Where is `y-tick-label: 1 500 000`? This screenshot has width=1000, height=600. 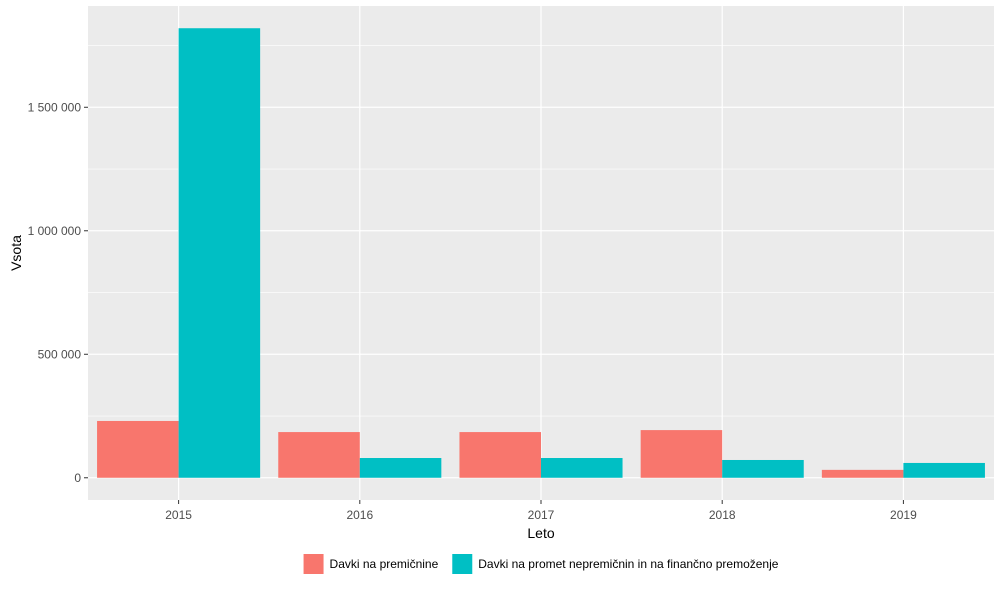
y-tick-label: 1 500 000 is located at coordinates (55, 107).